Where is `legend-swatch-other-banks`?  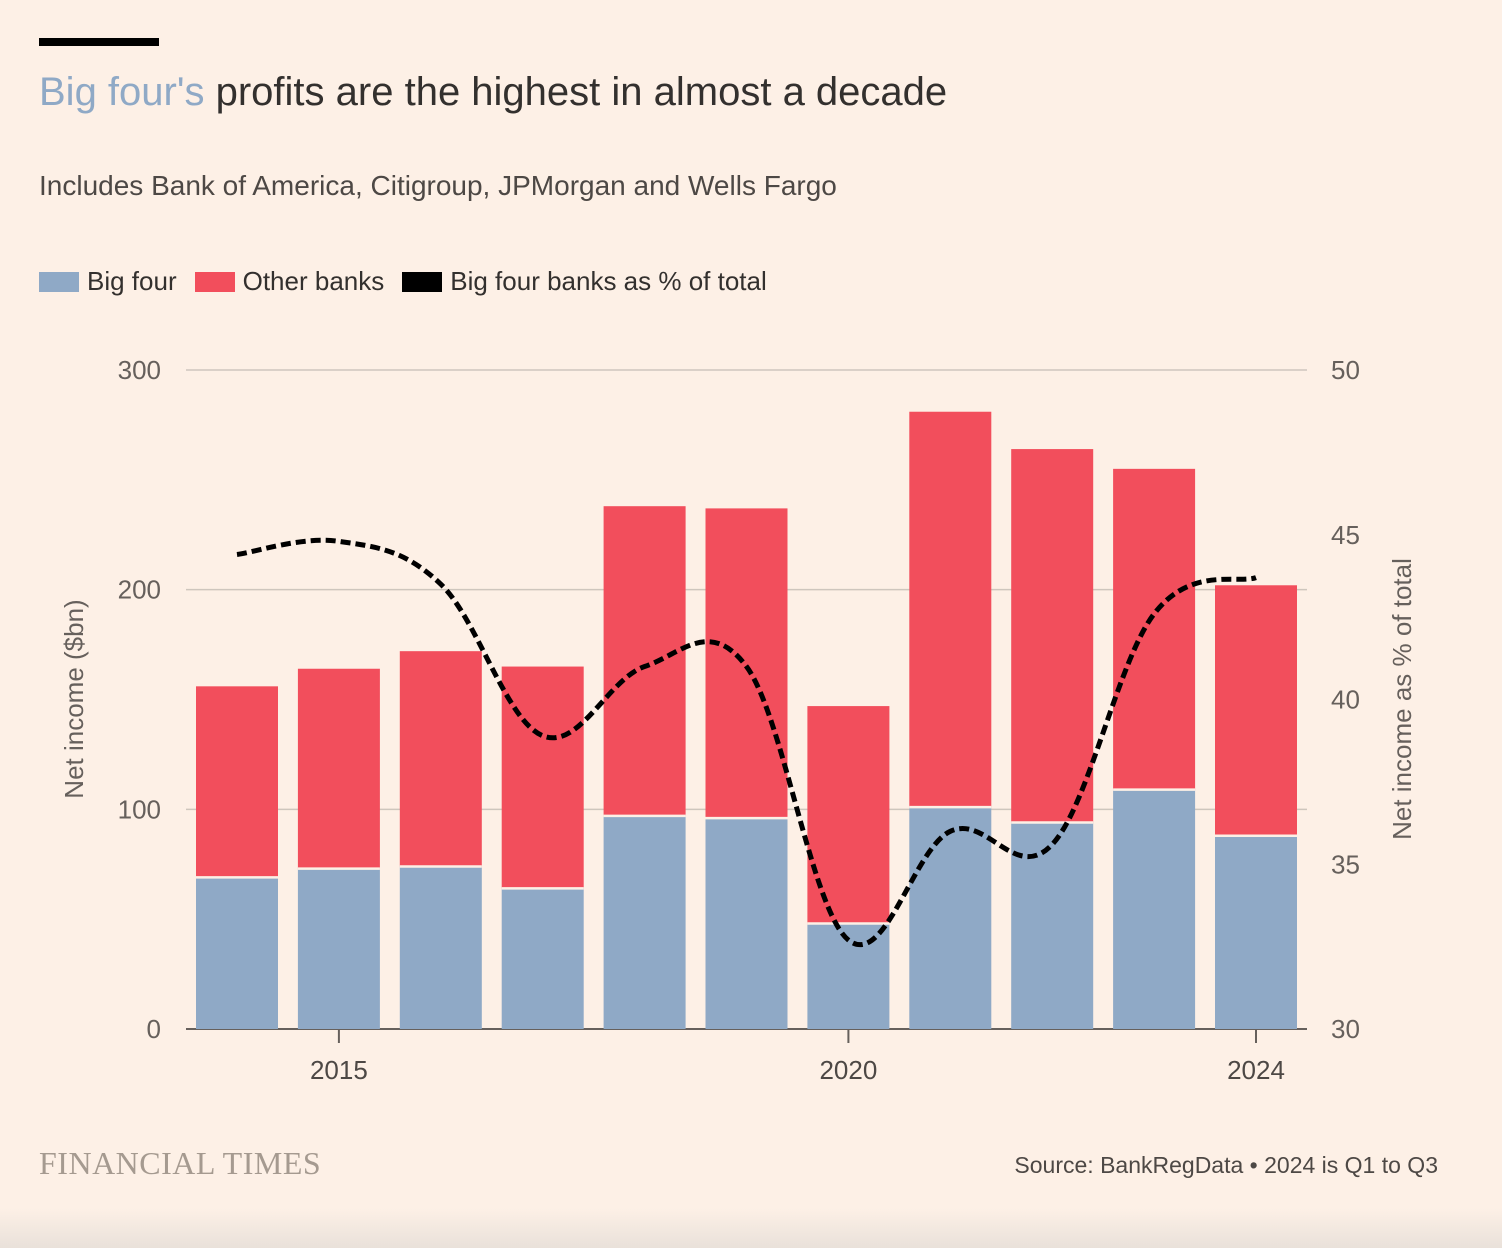 legend-swatch-other-banks is located at coordinates (214, 281).